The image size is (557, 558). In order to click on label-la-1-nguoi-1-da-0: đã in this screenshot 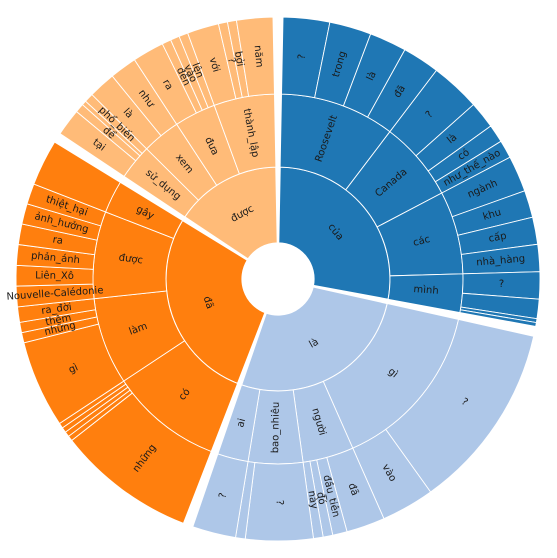, I will do `click(353, 489)`.